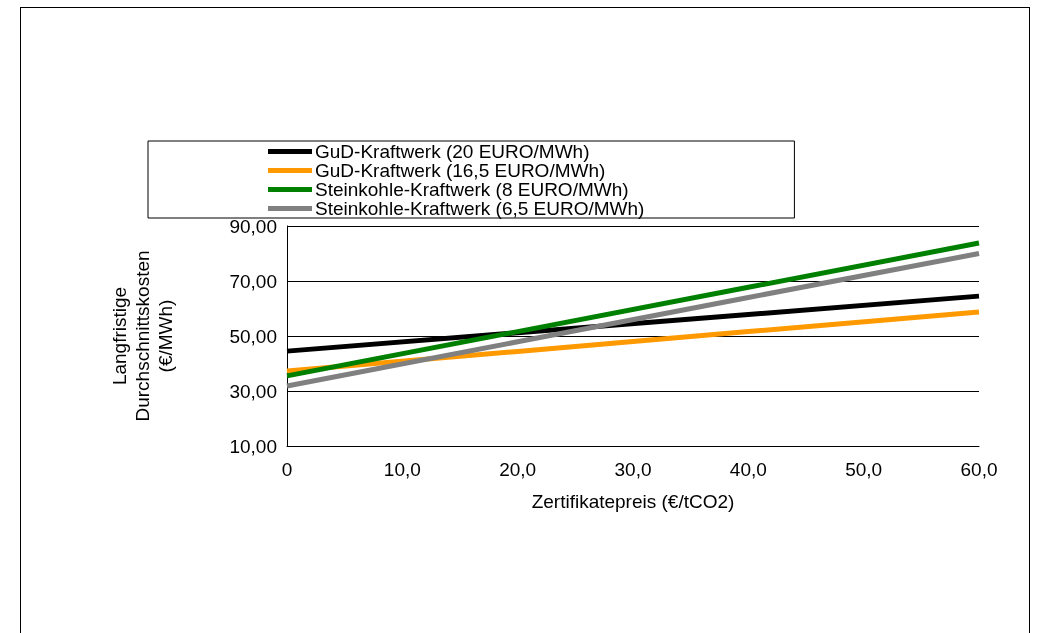 The image size is (1048, 633). I want to click on x-tick-label: 30,0, so click(633, 469).